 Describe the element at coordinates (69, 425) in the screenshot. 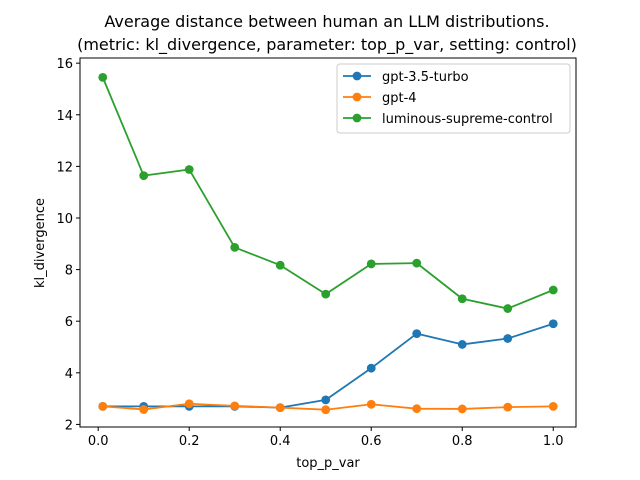

I see `y-tick-label: 2` at that location.